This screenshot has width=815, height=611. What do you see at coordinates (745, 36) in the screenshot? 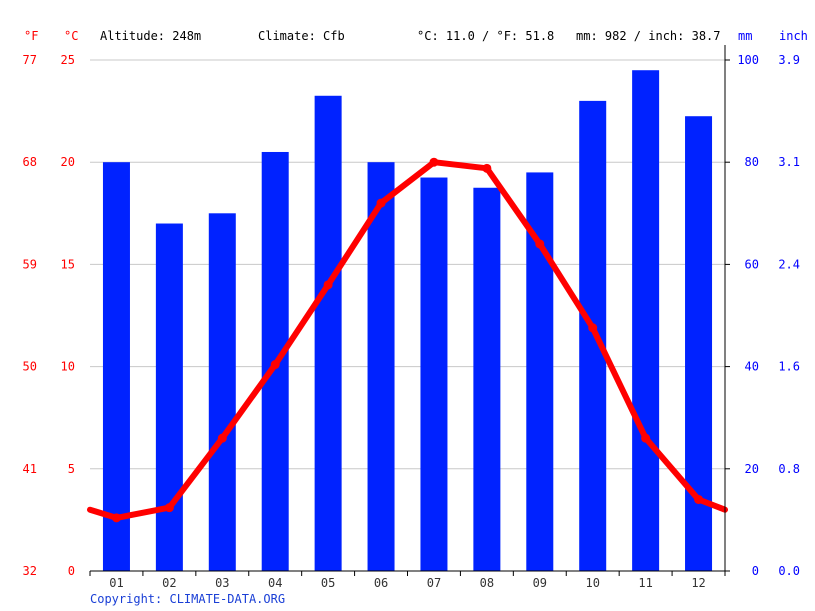
I see `mm-unit-label: mm` at bounding box center [745, 36].